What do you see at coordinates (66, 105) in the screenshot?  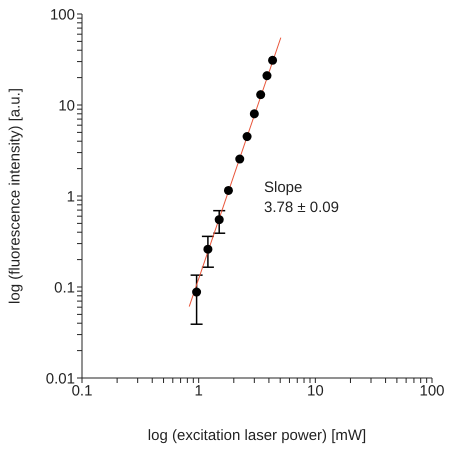 I see `y-tick-label: 10` at bounding box center [66, 105].